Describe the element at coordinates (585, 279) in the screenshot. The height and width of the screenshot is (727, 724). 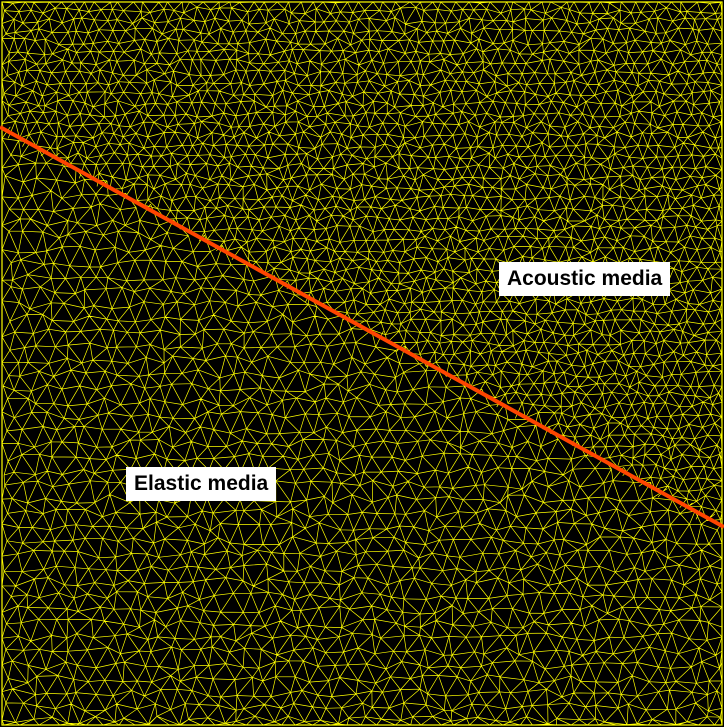
I see `acoustic-media-label: Acoustic media` at that location.